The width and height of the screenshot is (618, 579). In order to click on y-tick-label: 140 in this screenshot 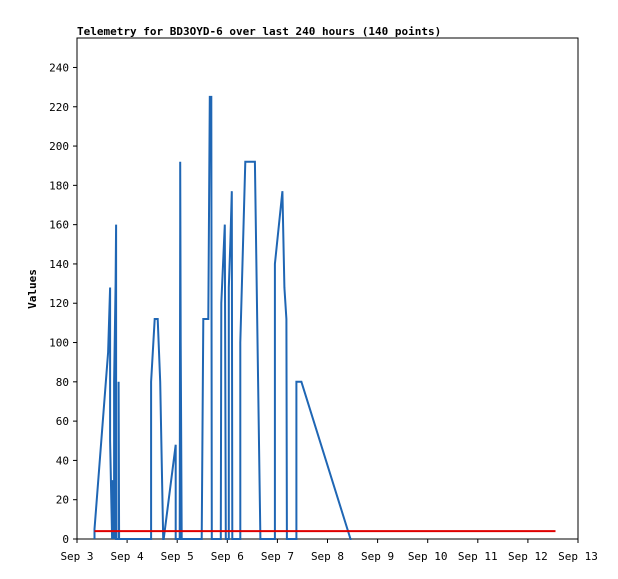, I will do `click(59, 264)`.